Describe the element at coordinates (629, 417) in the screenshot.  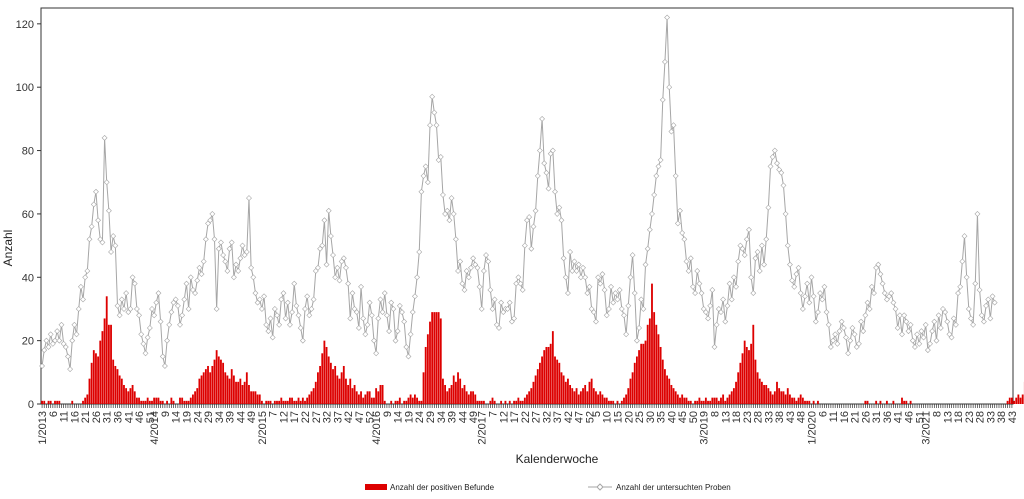
I see `x-tick-label: 20` at that location.